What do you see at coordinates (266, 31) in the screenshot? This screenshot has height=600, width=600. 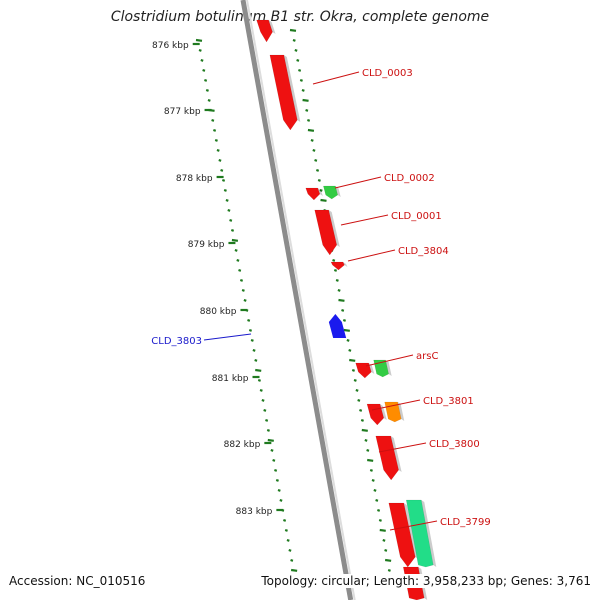 I see `gene-feature-top` at bounding box center [266, 31].